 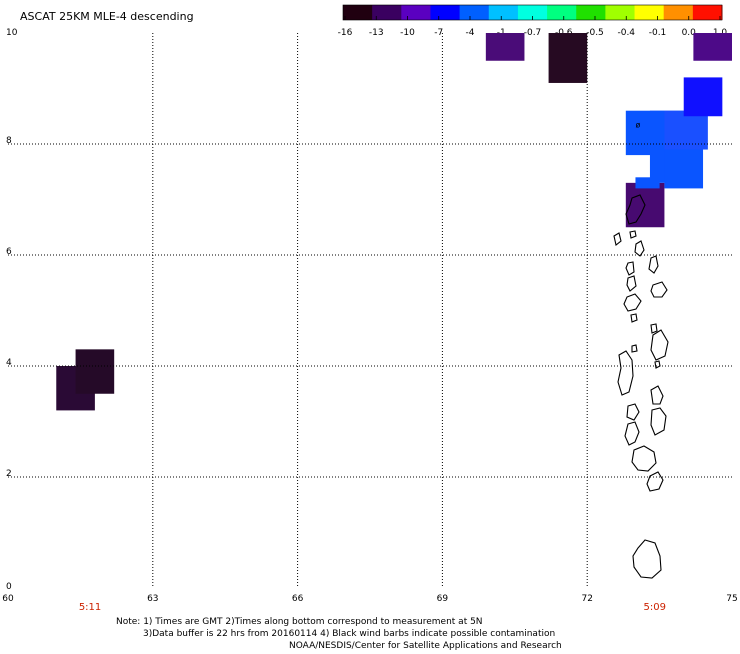 What do you see at coordinates (152, 599) in the screenshot?
I see `x-tick-label: 63` at bounding box center [152, 599].